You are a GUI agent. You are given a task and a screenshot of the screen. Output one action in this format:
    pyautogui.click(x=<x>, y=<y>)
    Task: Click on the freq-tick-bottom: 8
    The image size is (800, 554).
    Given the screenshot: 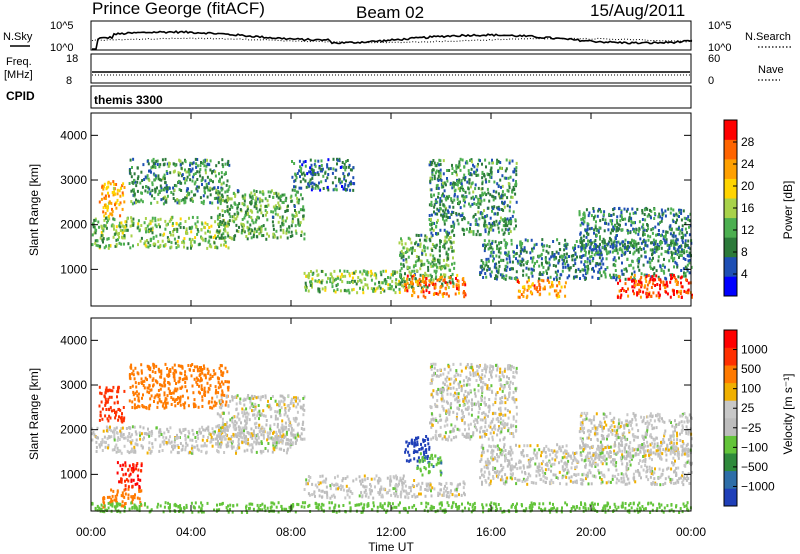 What is the action you would take?
    pyautogui.click(x=69, y=81)
    